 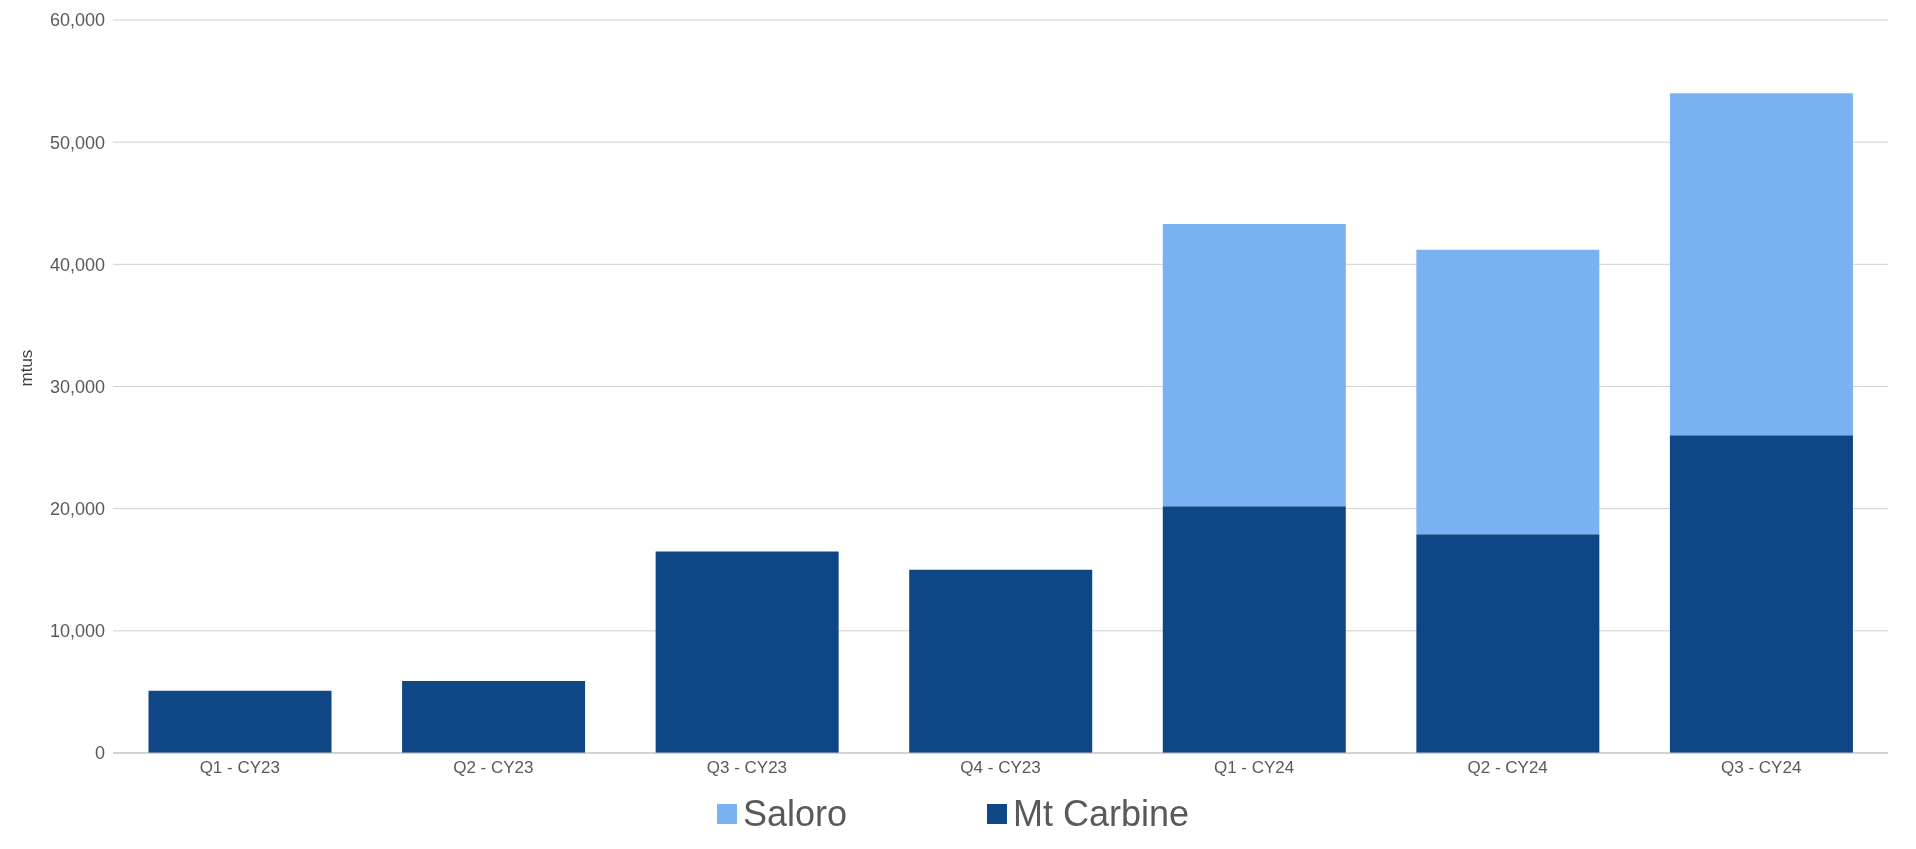 I want to click on y-tick-label: 30,000, so click(x=77, y=386).